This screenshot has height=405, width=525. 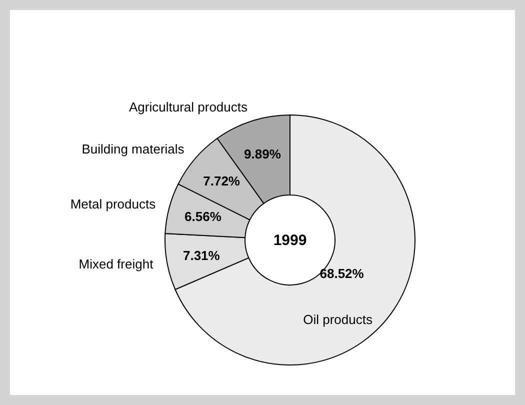 I want to click on slice-label: Mixed freight, so click(x=116, y=264).